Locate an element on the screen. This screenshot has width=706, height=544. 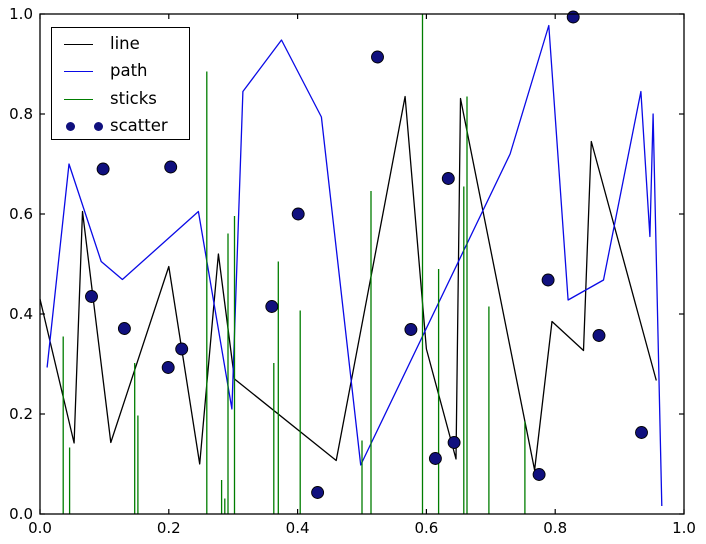
legend-item-path: path is located at coordinates (120, 72).